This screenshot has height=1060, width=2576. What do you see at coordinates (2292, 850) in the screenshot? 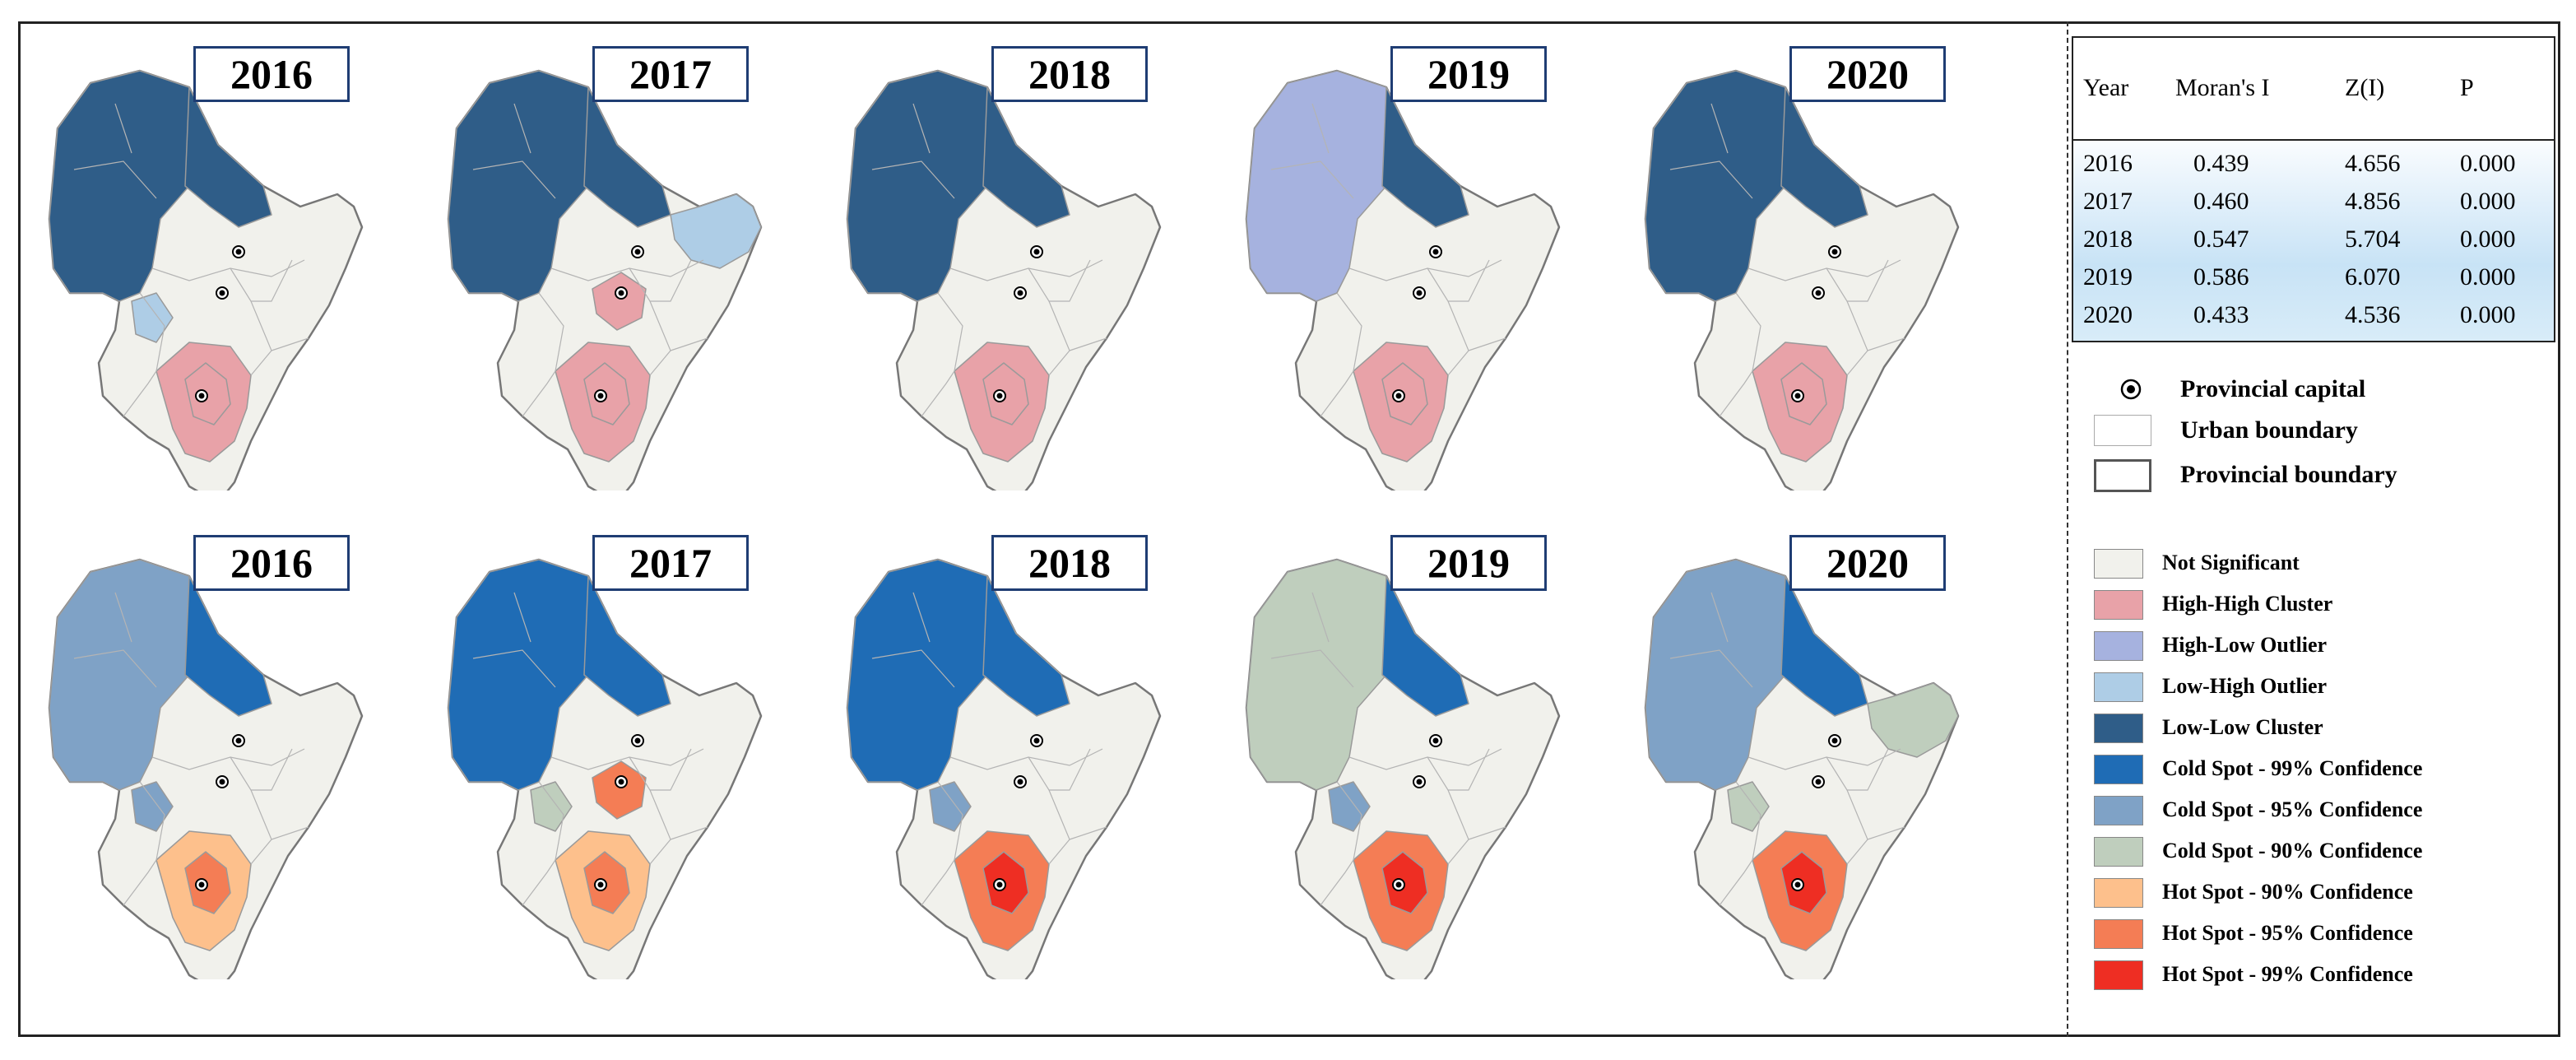
I see `legend-label: Cold Spot - 90% Confidence` at bounding box center [2292, 850].